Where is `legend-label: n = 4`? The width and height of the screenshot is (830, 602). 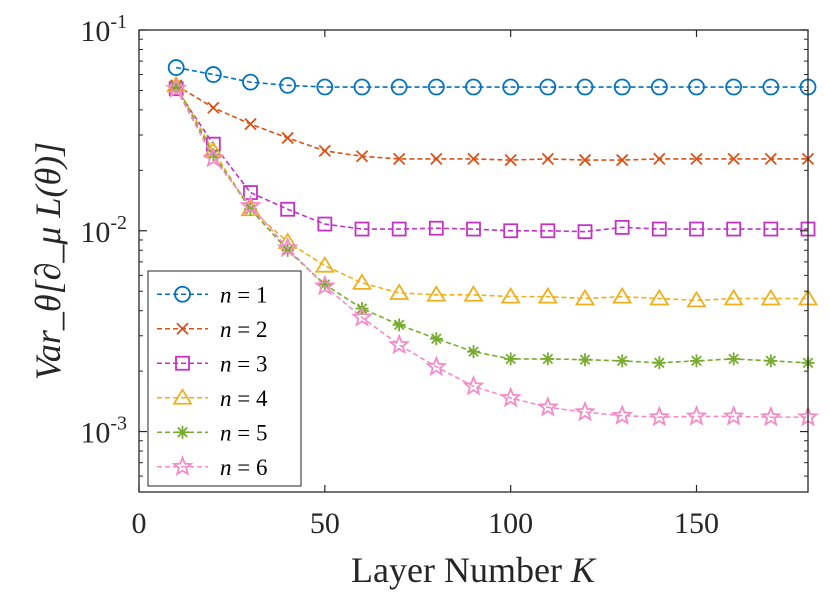 legend-label: n = 4 is located at coordinates (244, 398).